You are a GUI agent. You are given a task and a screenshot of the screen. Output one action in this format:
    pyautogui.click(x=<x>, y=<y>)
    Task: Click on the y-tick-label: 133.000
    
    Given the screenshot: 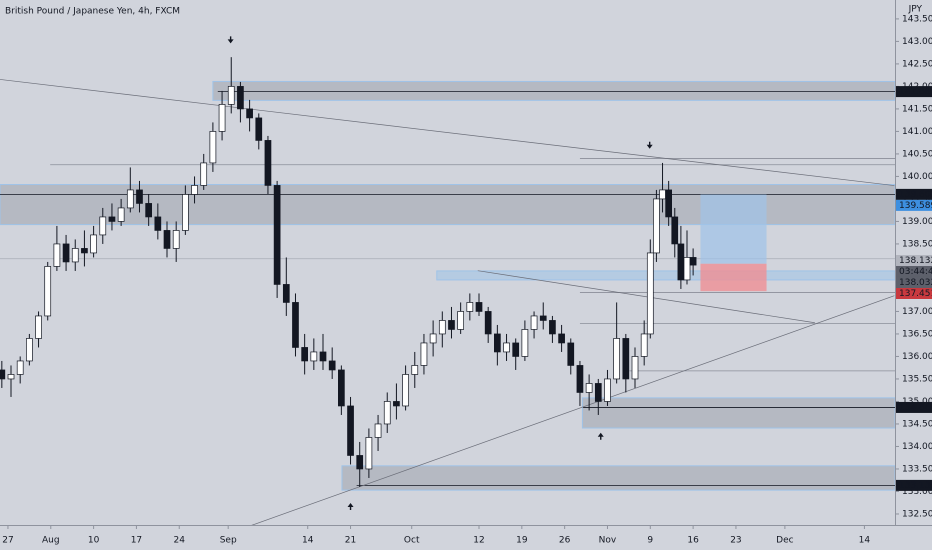 What is the action you would take?
    pyautogui.click(x=917, y=492)
    